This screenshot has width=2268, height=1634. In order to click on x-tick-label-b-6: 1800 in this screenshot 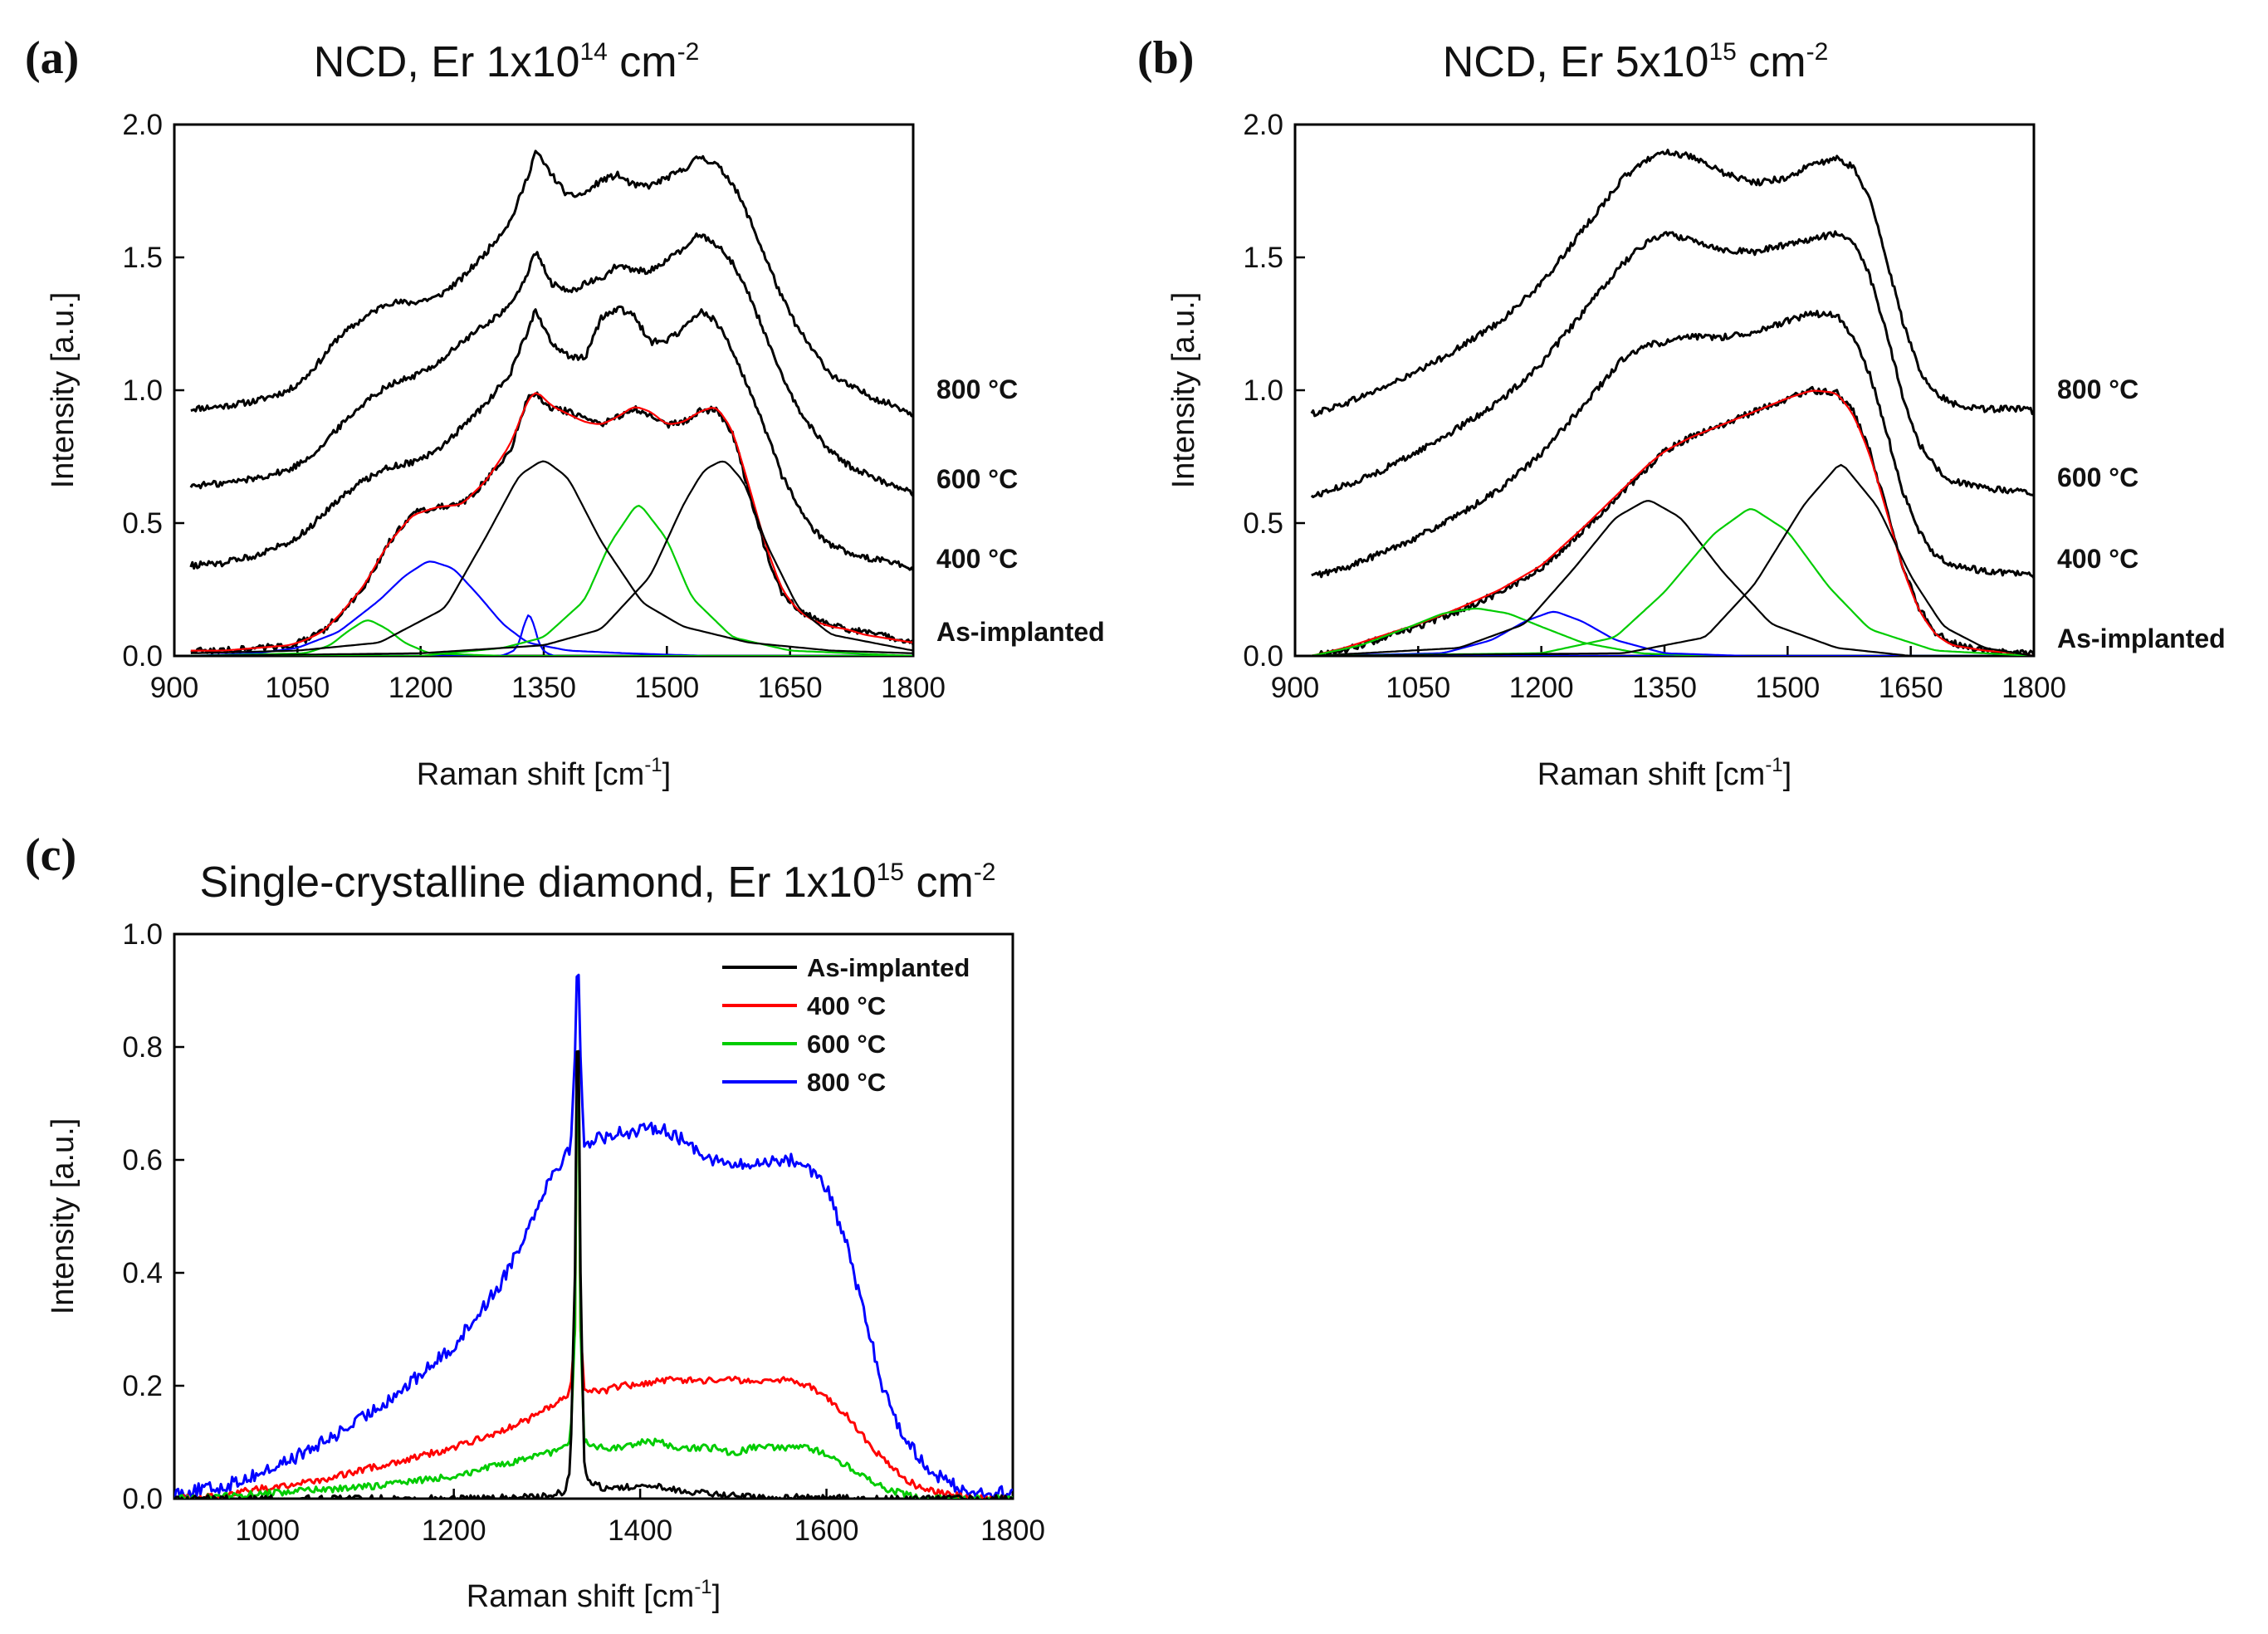, I will do `click(2034, 688)`.